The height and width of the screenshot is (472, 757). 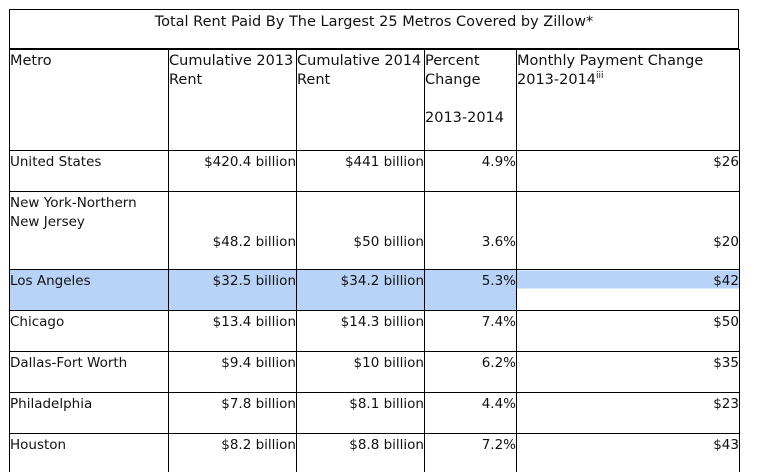 What do you see at coordinates (361, 372) in the screenshot?
I see `cell-rent-2014: $10 billion` at bounding box center [361, 372].